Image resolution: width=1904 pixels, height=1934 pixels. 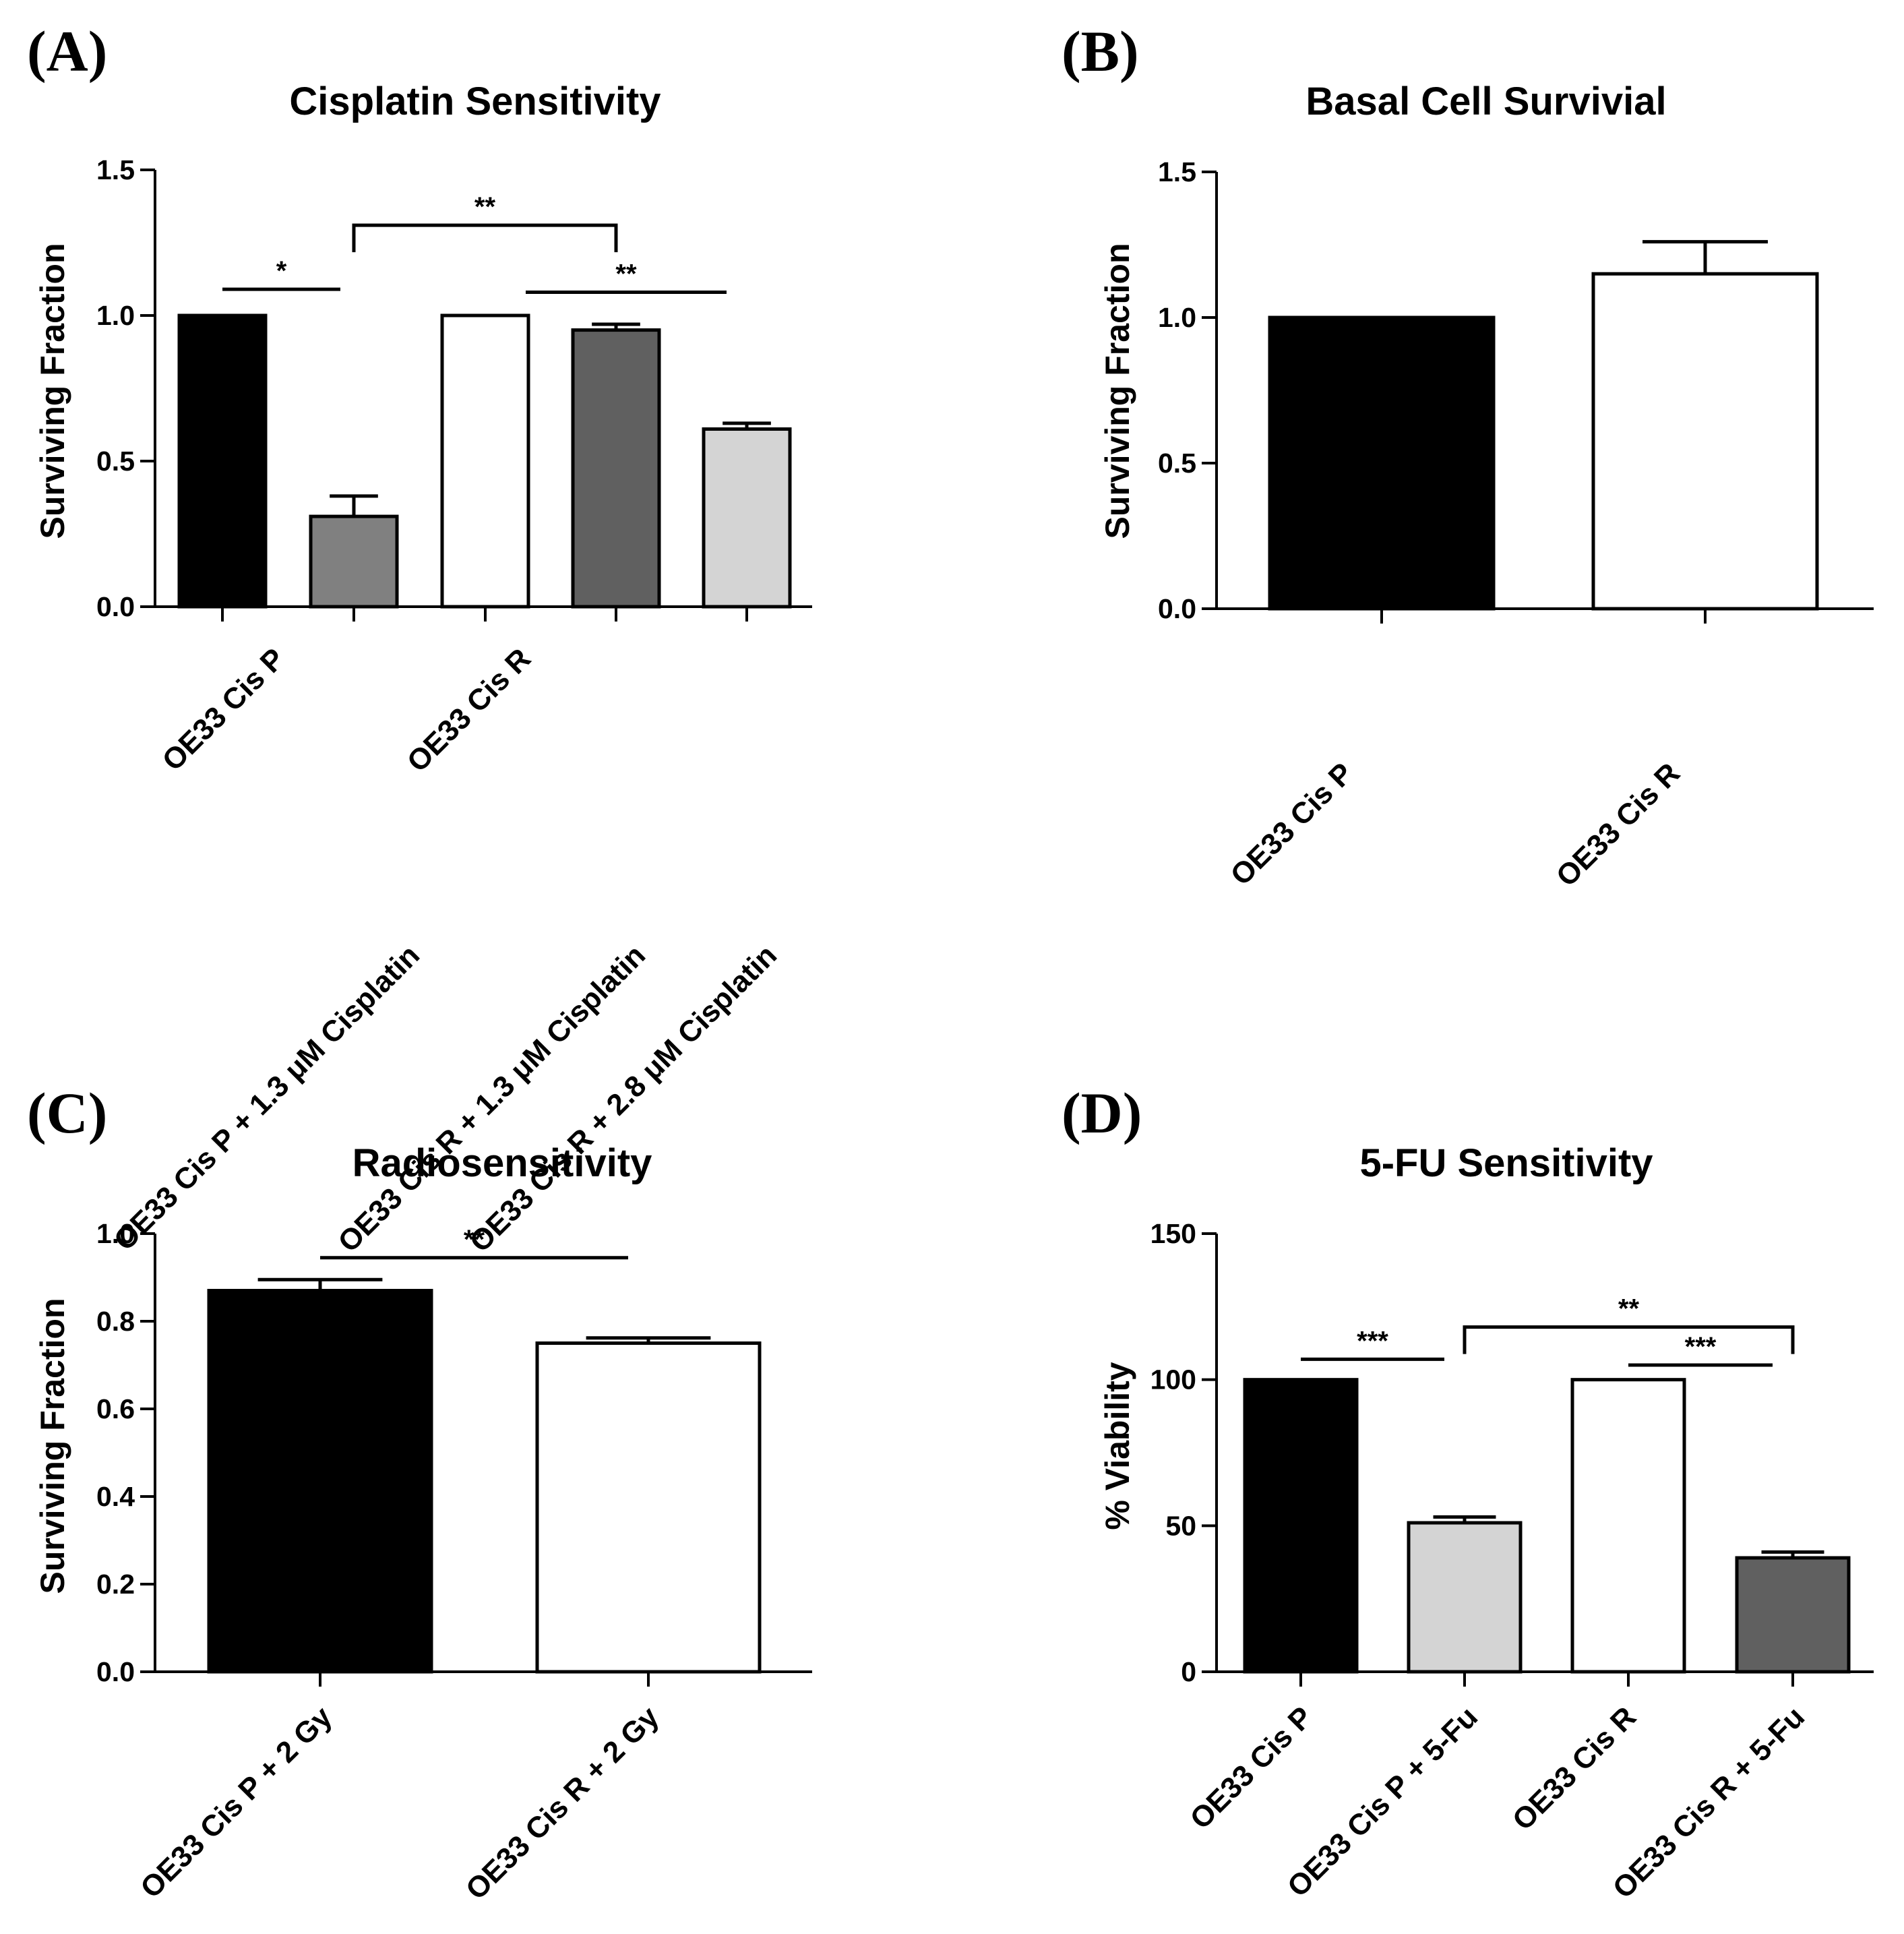 I want to click on panel-letter: (D), so click(x=1102, y=1113).